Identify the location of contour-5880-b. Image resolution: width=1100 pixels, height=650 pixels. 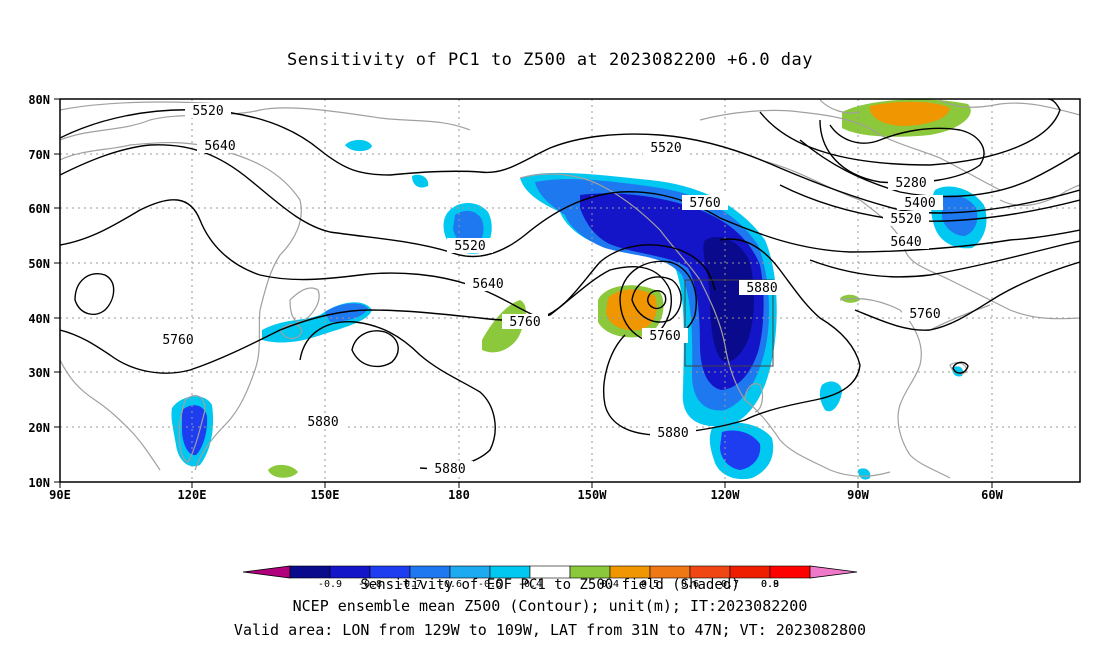
(732, 337).